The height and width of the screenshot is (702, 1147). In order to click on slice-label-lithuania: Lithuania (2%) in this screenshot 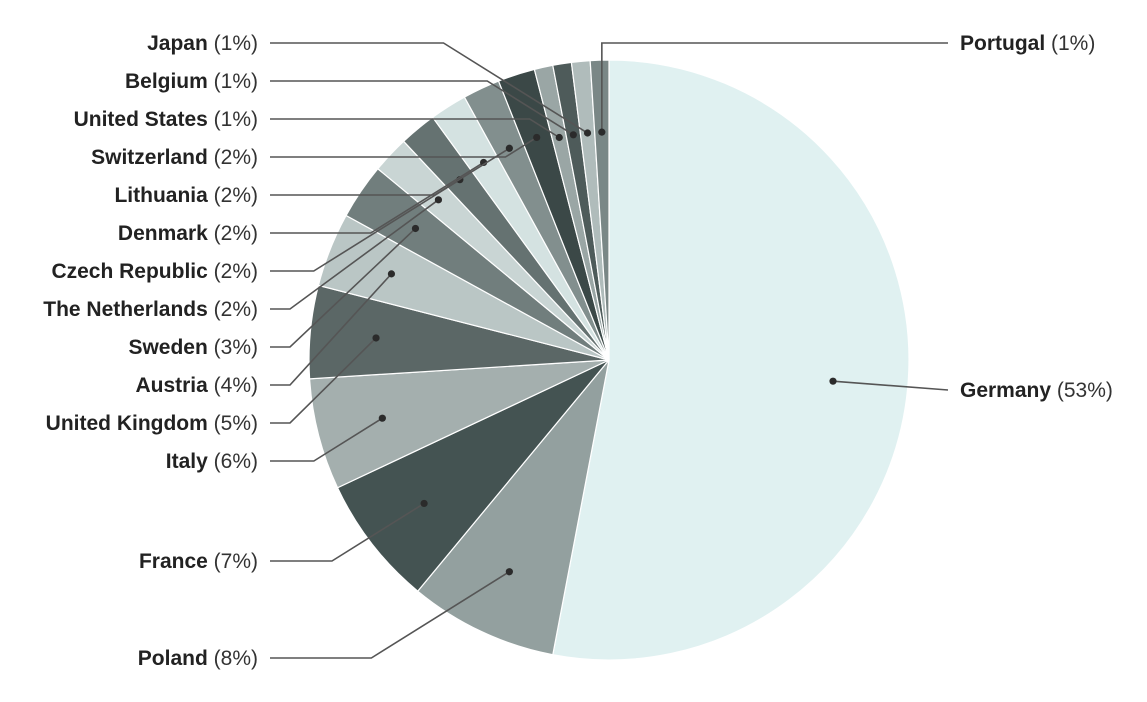, I will do `click(186, 195)`.